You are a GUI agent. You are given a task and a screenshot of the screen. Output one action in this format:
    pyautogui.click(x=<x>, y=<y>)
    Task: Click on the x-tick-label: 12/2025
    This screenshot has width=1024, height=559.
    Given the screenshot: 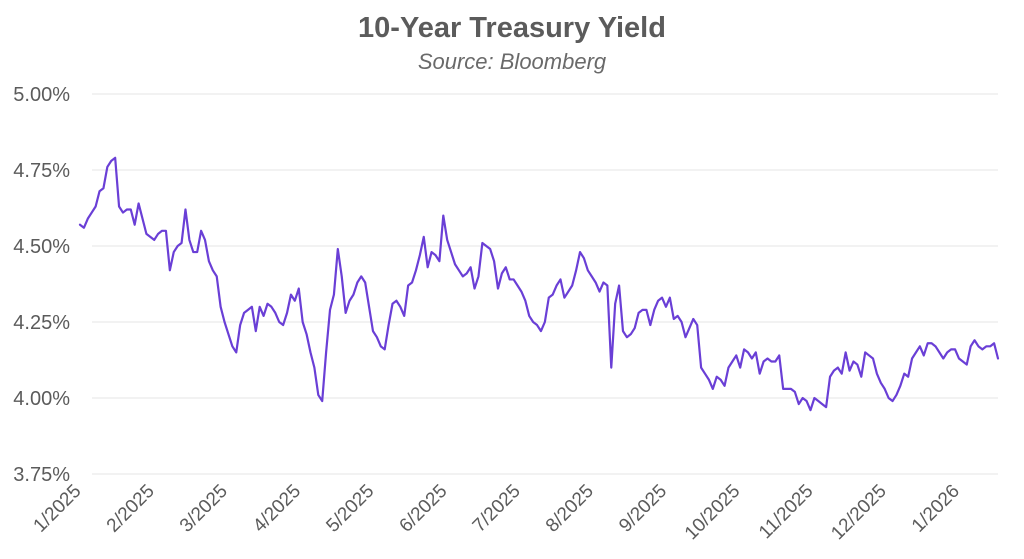 What is the action you would take?
    pyautogui.click(x=858, y=512)
    